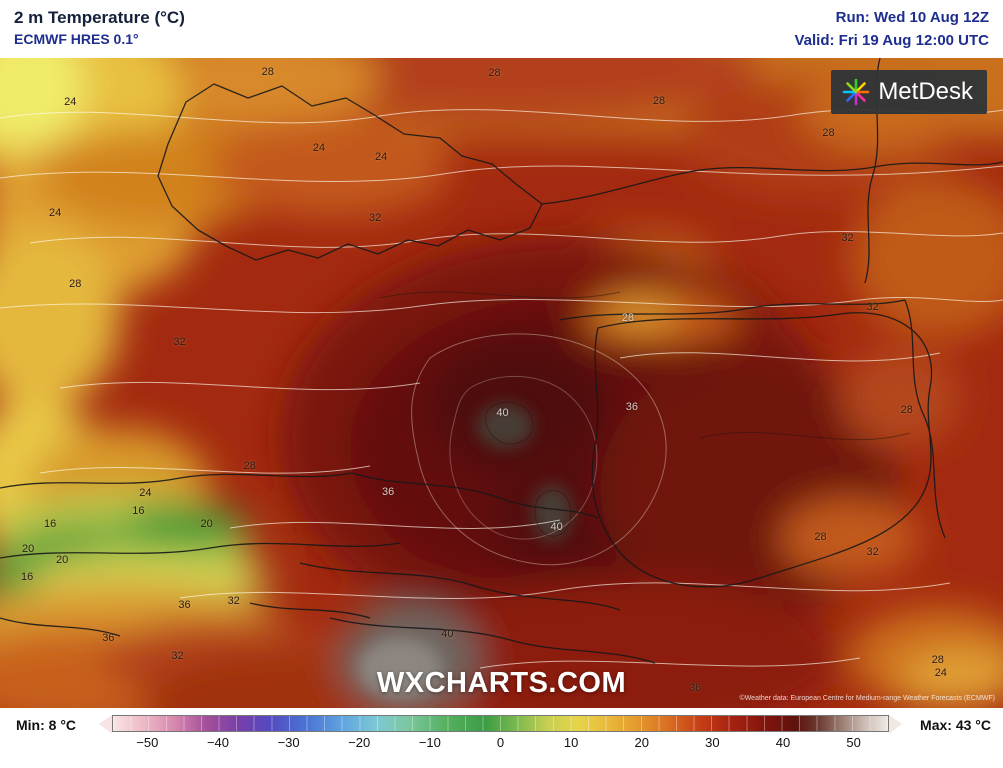  Describe the element at coordinates (856, 92) in the screenshot. I see `metdesk-star-icon` at that location.